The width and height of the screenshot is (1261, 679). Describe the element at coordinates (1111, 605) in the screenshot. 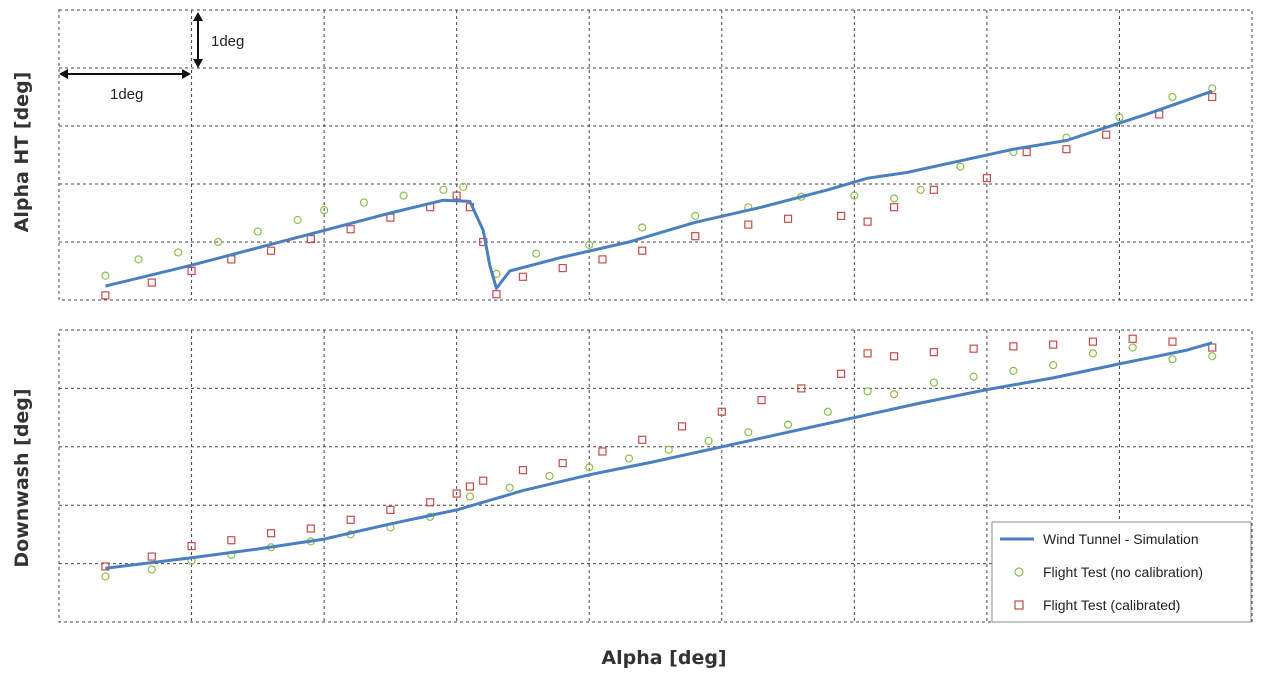

I see `legend-label-calibrated: Flight Test (calibrated)` at that location.